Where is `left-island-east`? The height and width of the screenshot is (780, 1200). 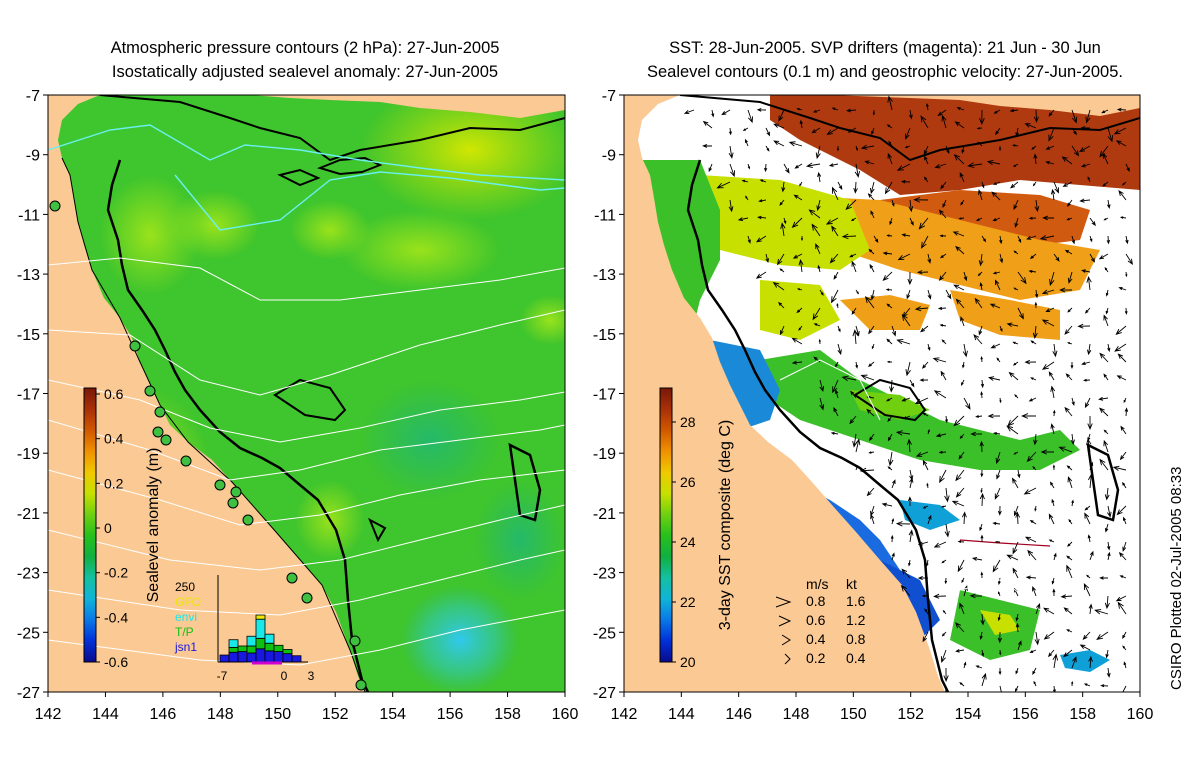 left-island-east is located at coordinates (525, 482).